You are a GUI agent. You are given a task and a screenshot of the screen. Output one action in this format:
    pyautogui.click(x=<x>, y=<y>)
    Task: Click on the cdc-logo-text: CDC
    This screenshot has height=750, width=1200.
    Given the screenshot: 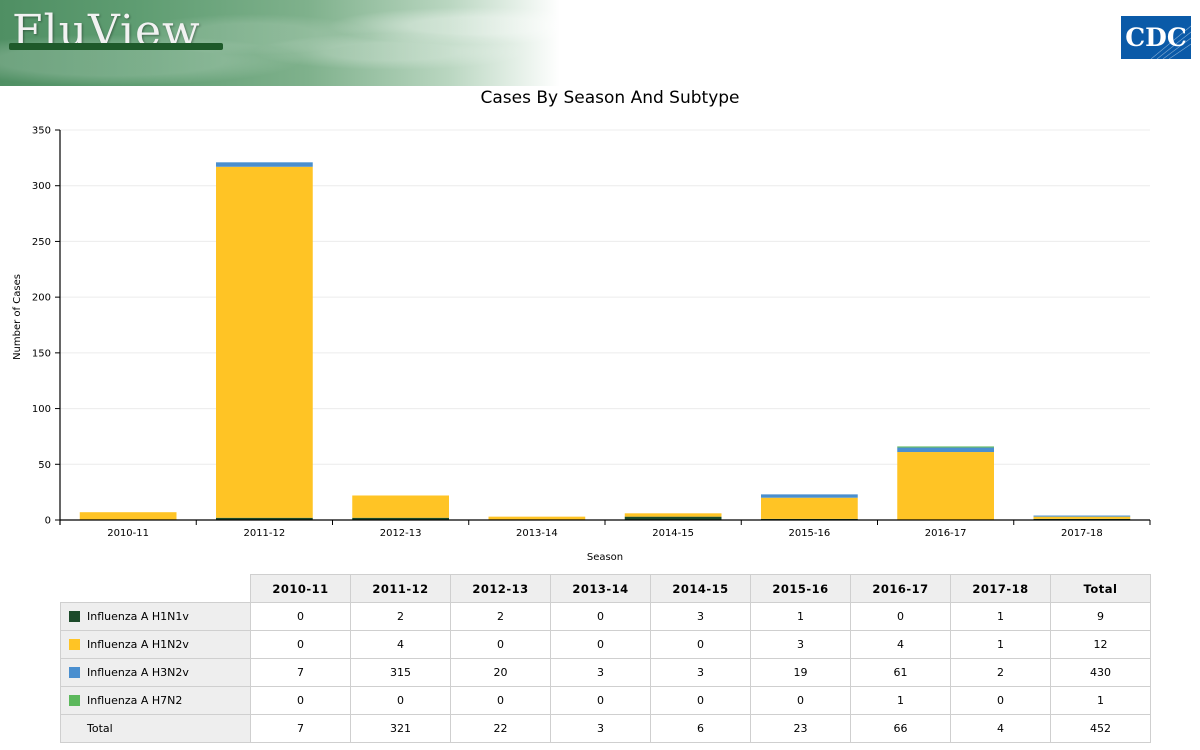 What is the action you would take?
    pyautogui.click(x=1155, y=37)
    